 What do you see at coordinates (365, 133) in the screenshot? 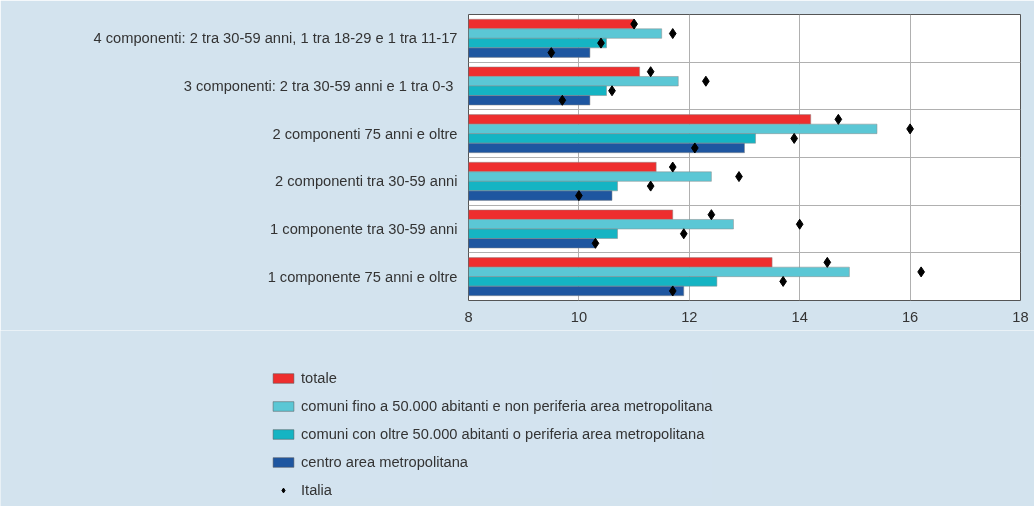
I see `y-tick-label: 2 componenti 75 anni e oltre` at bounding box center [365, 133].